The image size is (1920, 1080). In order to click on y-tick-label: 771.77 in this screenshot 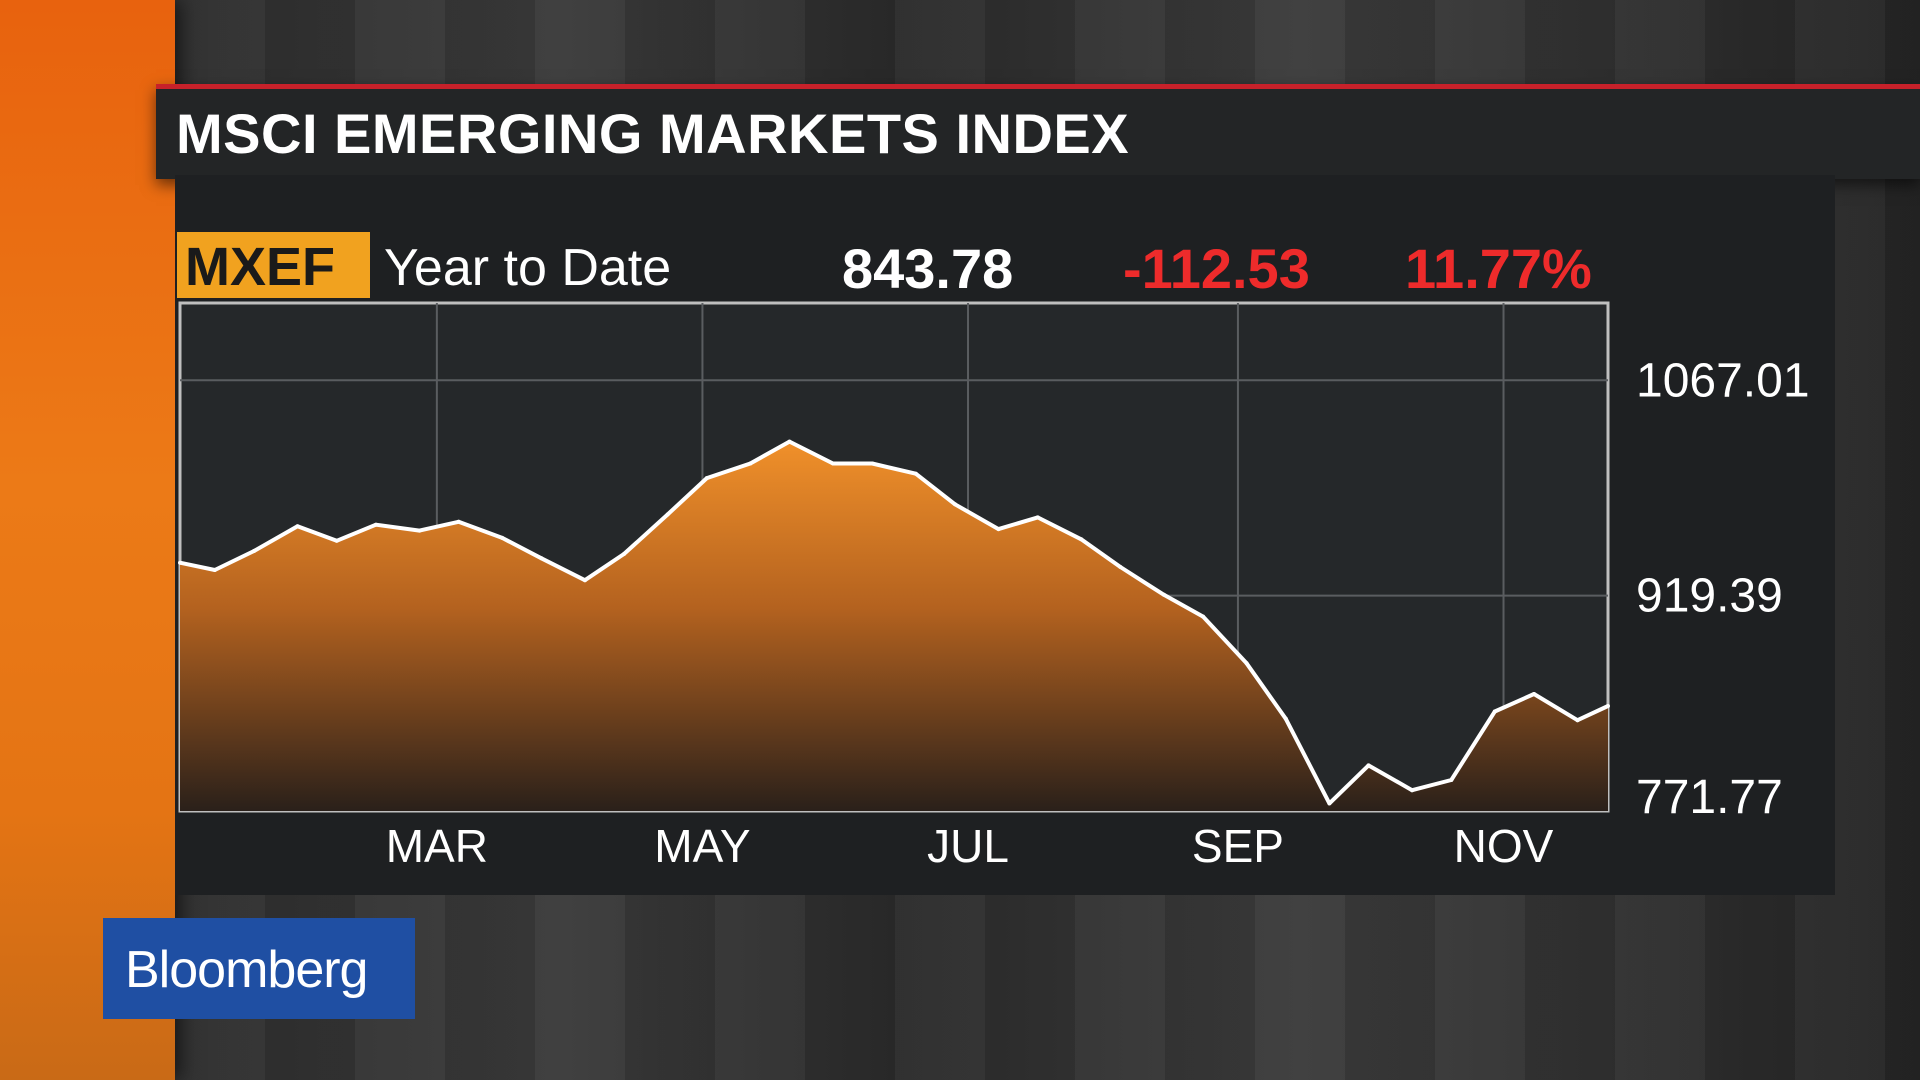, I will do `click(1709, 797)`.